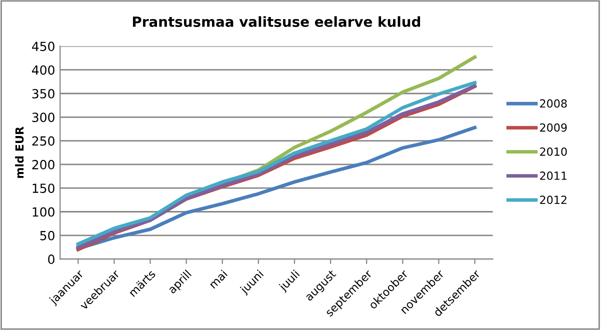 Image resolution: width=601 pixels, height=330 pixels. I want to click on y-tick-label: 50, so click(47, 235).